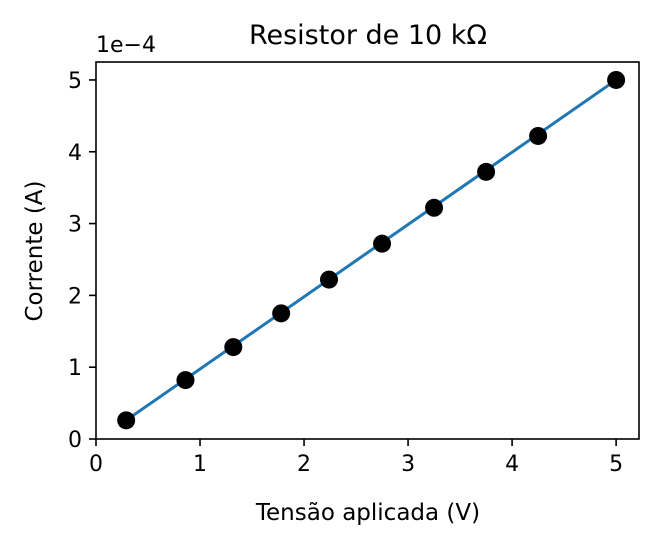 The image size is (662, 546). I want to click on y-tick-label: 0, so click(75, 440).